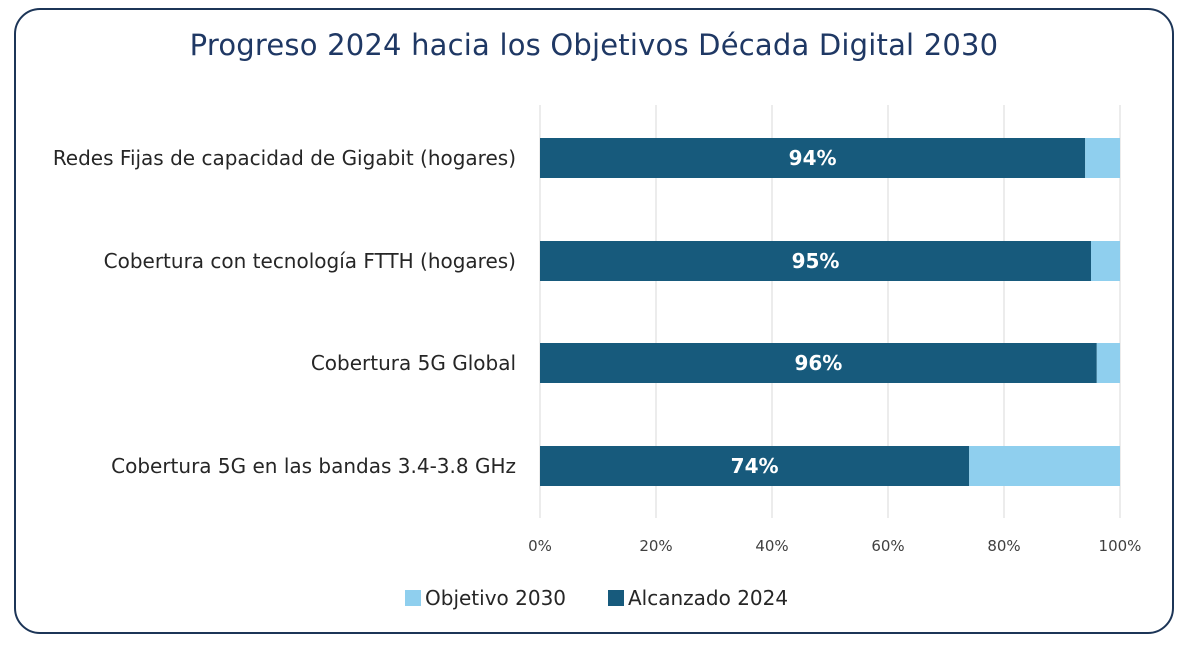 This screenshot has height=650, width=1200. What do you see at coordinates (708, 598) in the screenshot?
I see `legend-label: Alcanzado 2024` at bounding box center [708, 598].